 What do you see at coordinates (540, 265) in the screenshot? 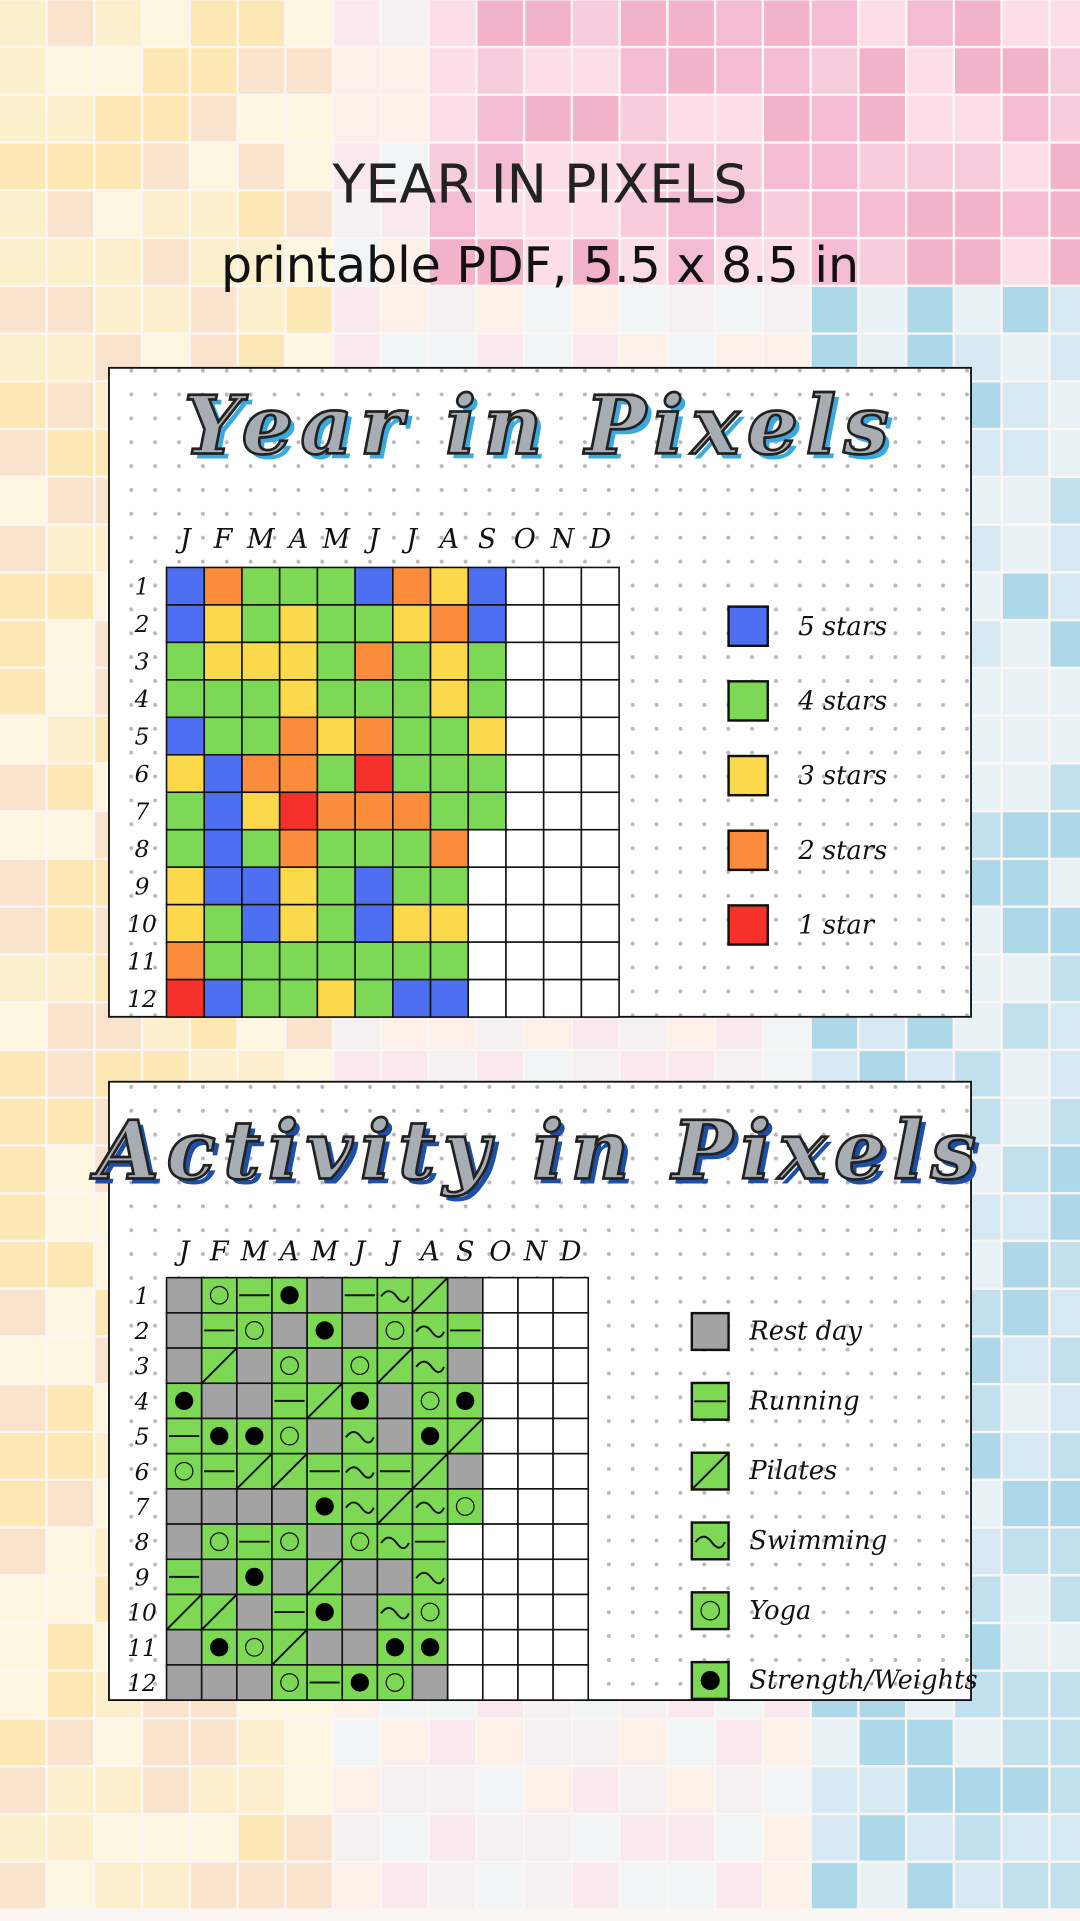
I see `header-subtitle: printable PDF, 5.5 x 8.5 in` at bounding box center [540, 265].